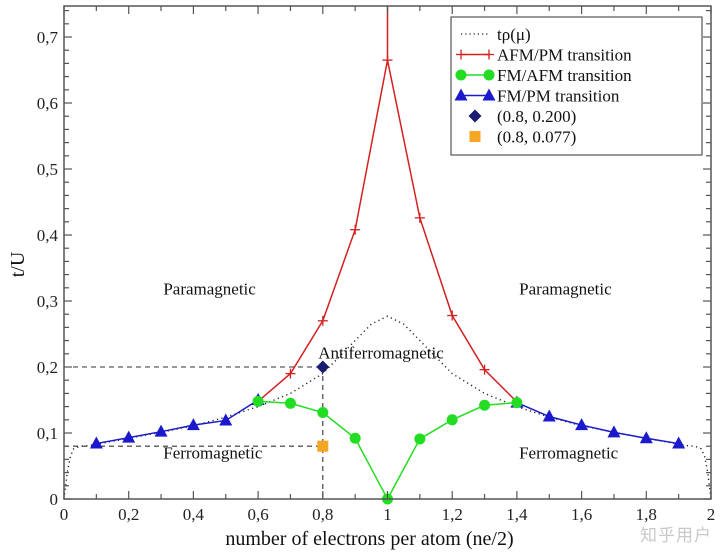 The width and height of the screenshot is (720, 558). Describe the element at coordinates (194, 514) in the screenshot. I see `x-tick-label: 0,4` at that location.